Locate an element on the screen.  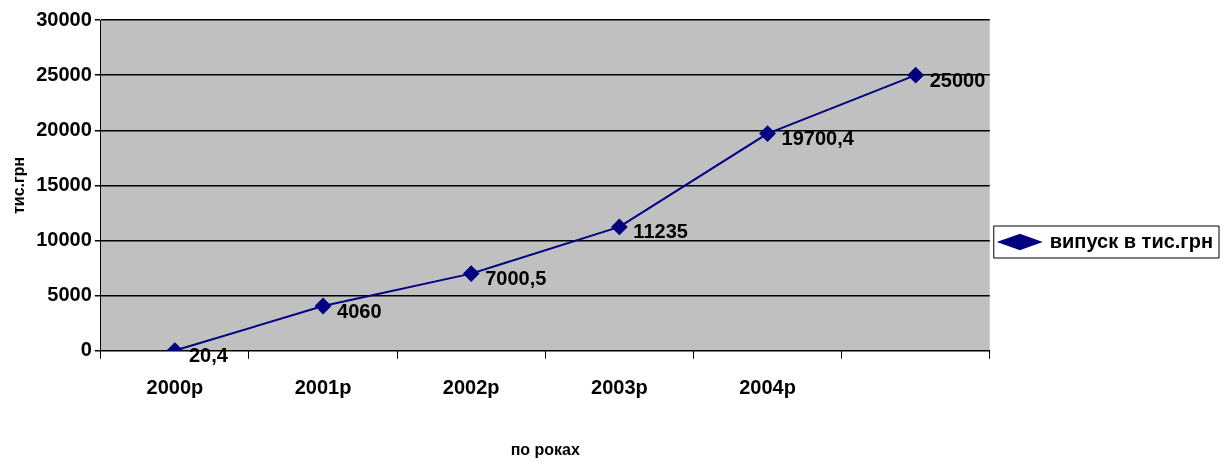
data-label: 4060 is located at coordinates (359, 310).